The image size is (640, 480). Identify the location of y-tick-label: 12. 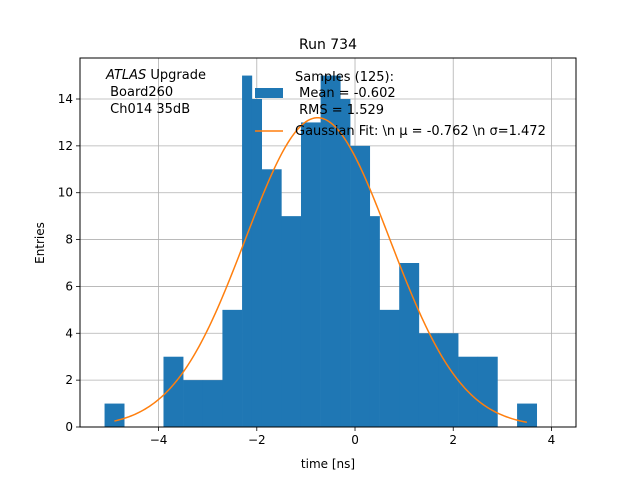
(65, 146).